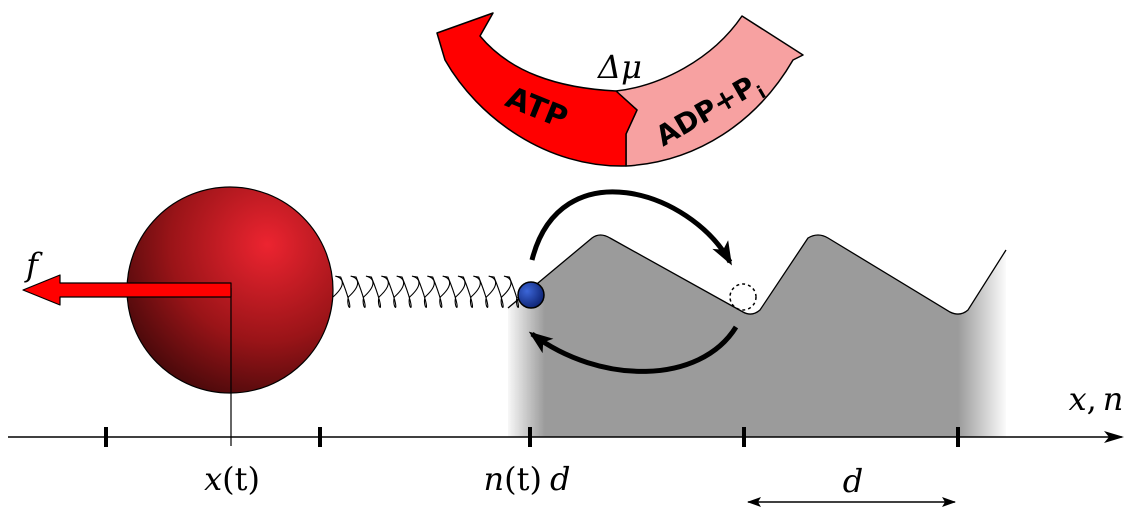 This screenshot has height=509, width=1138. What do you see at coordinates (619, 67) in the screenshot?
I see `delta-mu-label: Δμ` at bounding box center [619, 67].